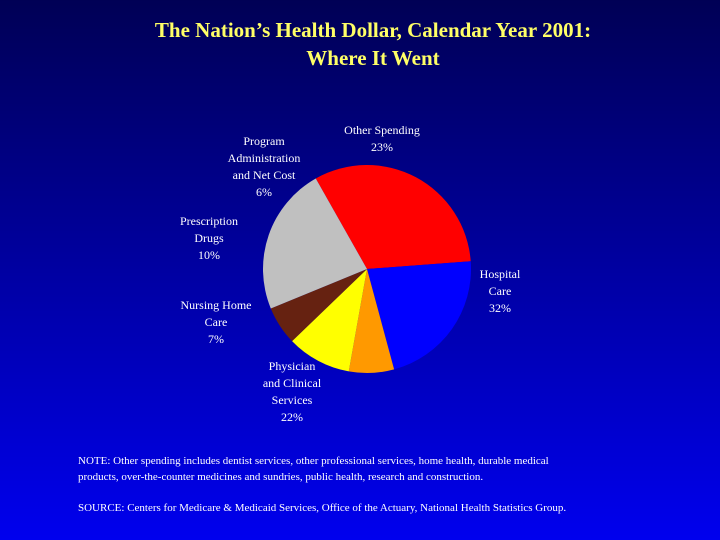  I want to click on slice-label-nursing-home-care: Nursing Home Care 7%, so click(216, 322).